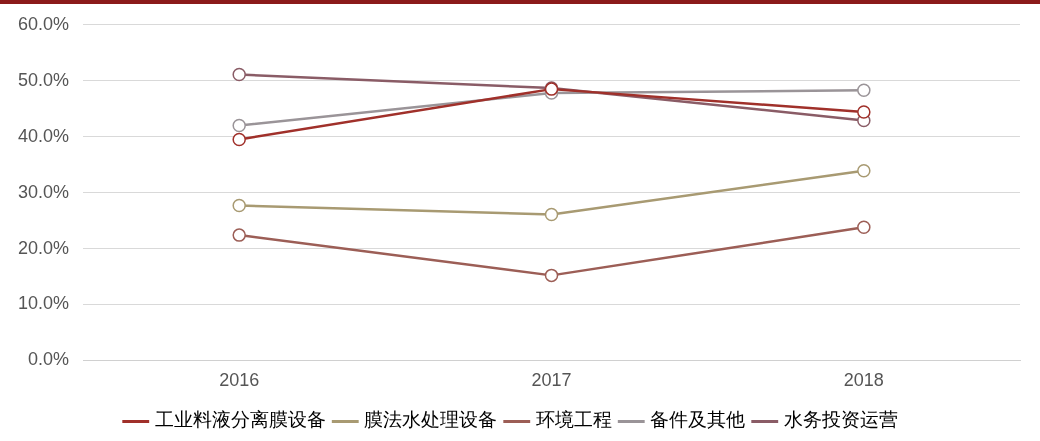 Image resolution: width=1040 pixels, height=441 pixels. What do you see at coordinates (573, 419) in the screenshot?
I see `legend-label: 环境工程` at bounding box center [573, 419].